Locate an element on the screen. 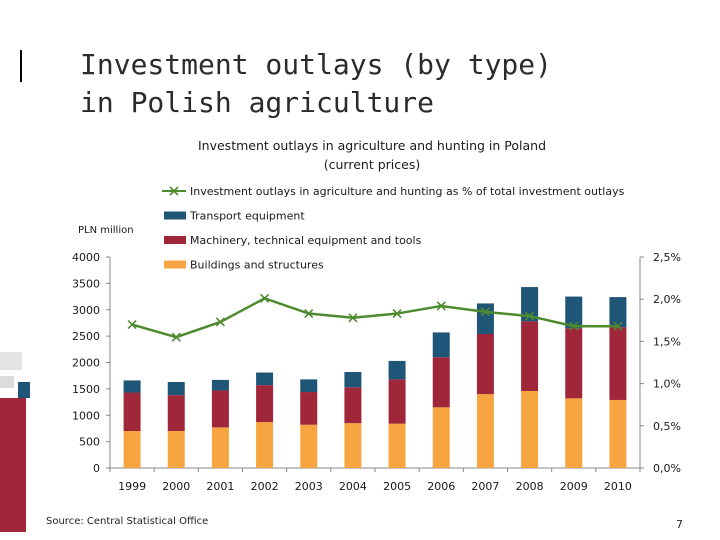 Image resolution: width=720 pixels, height=540 pixels. x-tick-label: 1999 is located at coordinates (132, 486).